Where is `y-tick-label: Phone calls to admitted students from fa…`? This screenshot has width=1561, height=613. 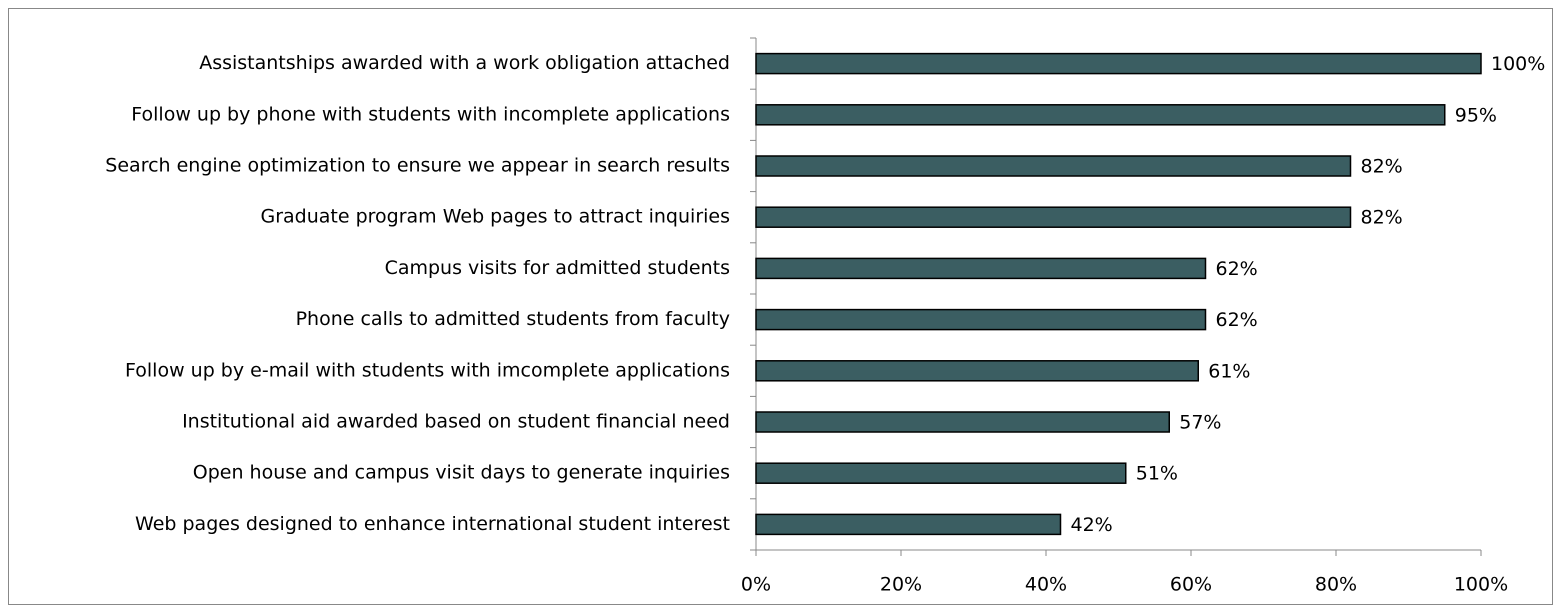
y-tick-label: Phone calls to admitted students from fa… is located at coordinates (513, 319).